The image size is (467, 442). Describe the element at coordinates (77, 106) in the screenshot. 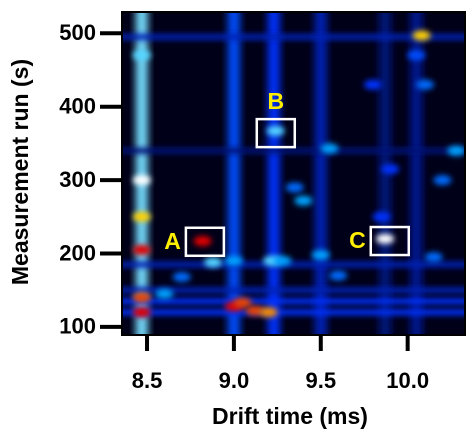

I see `y-tick-label: 400` at that location.